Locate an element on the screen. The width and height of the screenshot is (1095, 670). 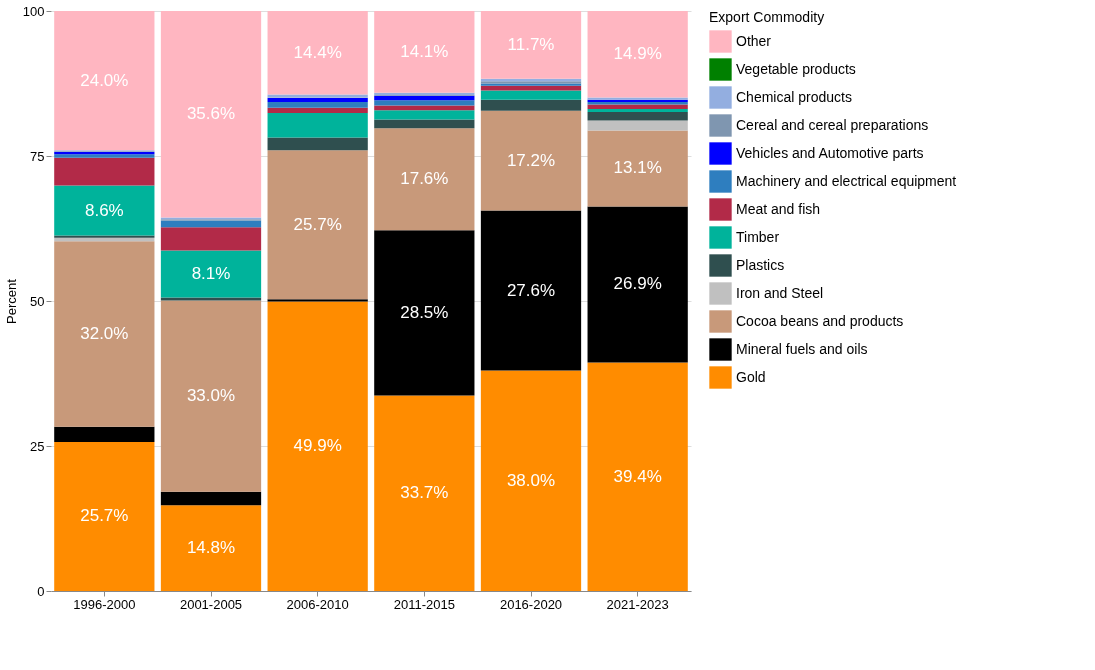
legend-label: Meat and fish is located at coordinates (778, 208).